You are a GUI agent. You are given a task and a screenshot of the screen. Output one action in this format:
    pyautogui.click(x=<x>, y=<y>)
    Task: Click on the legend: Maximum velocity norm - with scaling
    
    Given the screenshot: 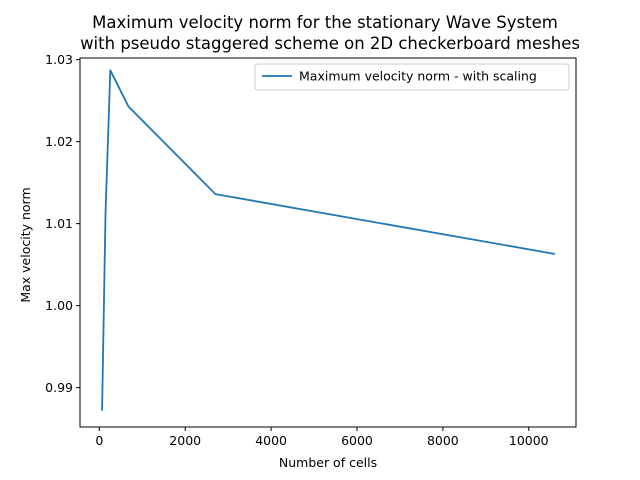 What is the action you would take?
    pyautogui.click(x=412, y=77)
    